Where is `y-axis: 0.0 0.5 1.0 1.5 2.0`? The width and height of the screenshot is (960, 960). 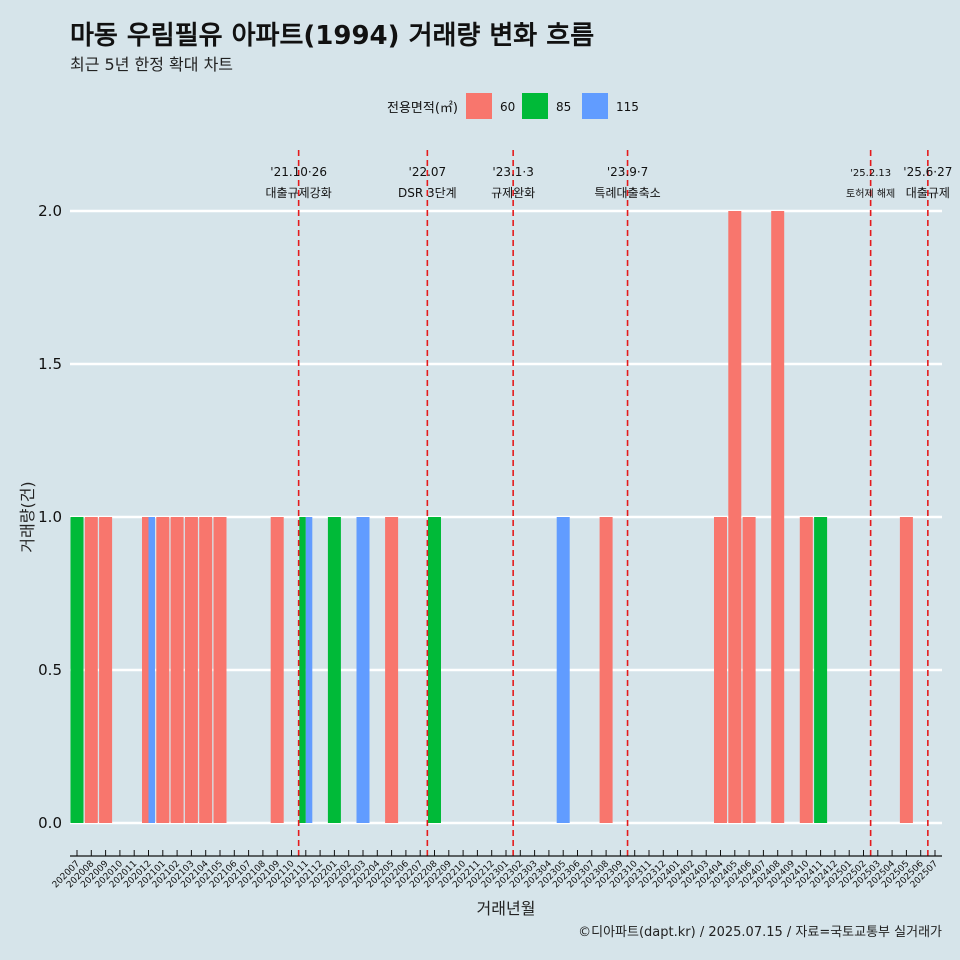 y-axis: 0.0 0.5 1.0 1.5 2.0 is located at coordinates (50, 517).